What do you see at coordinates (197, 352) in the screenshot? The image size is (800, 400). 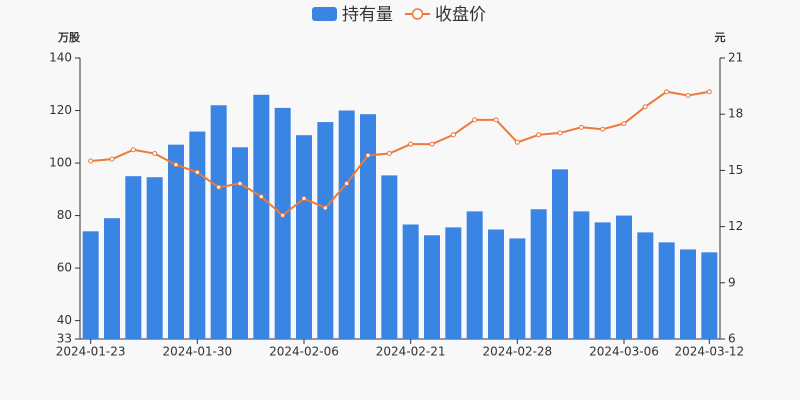 I see `x-tick-label: 2024-01-30` at bounding box center [197, 352].